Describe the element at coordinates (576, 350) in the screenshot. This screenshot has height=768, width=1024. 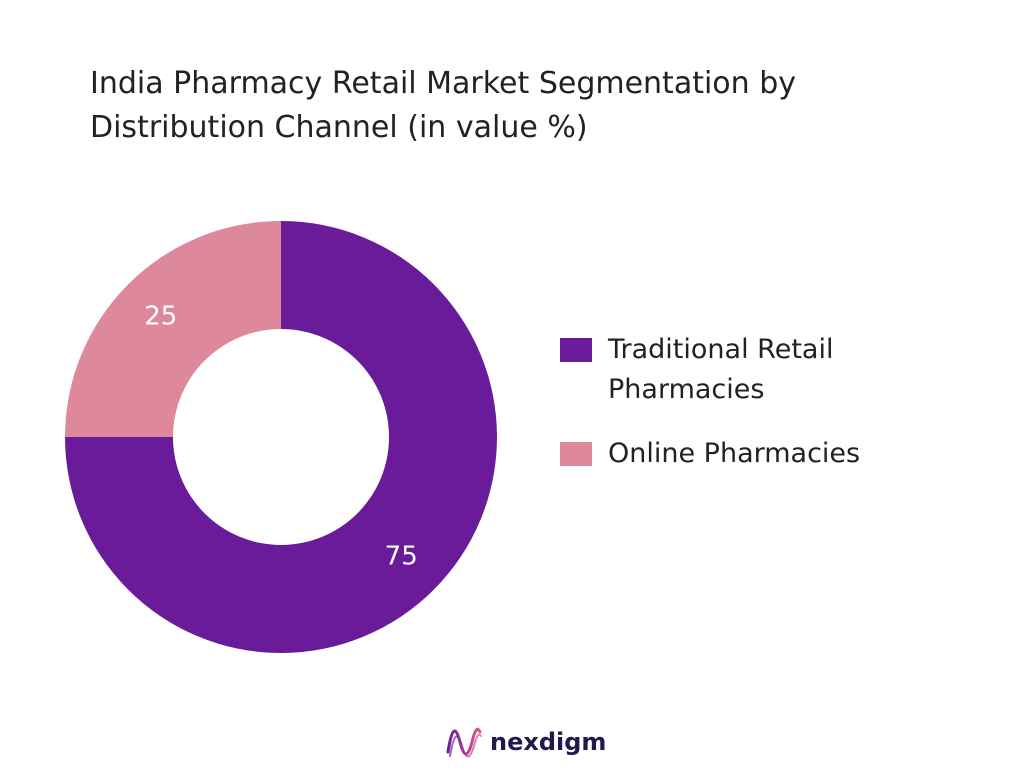
I see `legend-swatch-traditional` at that location.